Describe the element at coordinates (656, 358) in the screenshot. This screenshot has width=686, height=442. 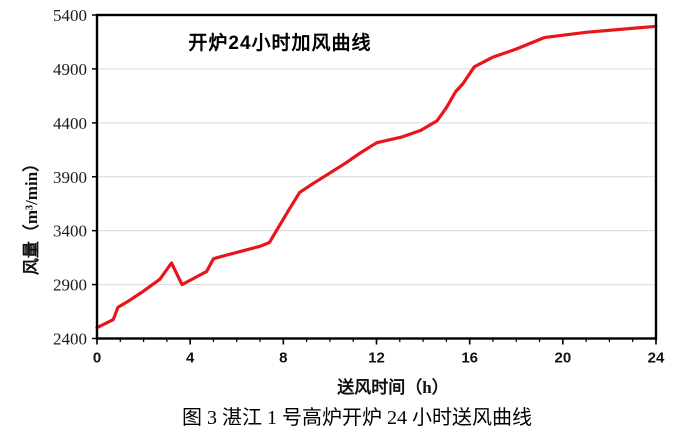
I see `svg-text: 24` at that location.